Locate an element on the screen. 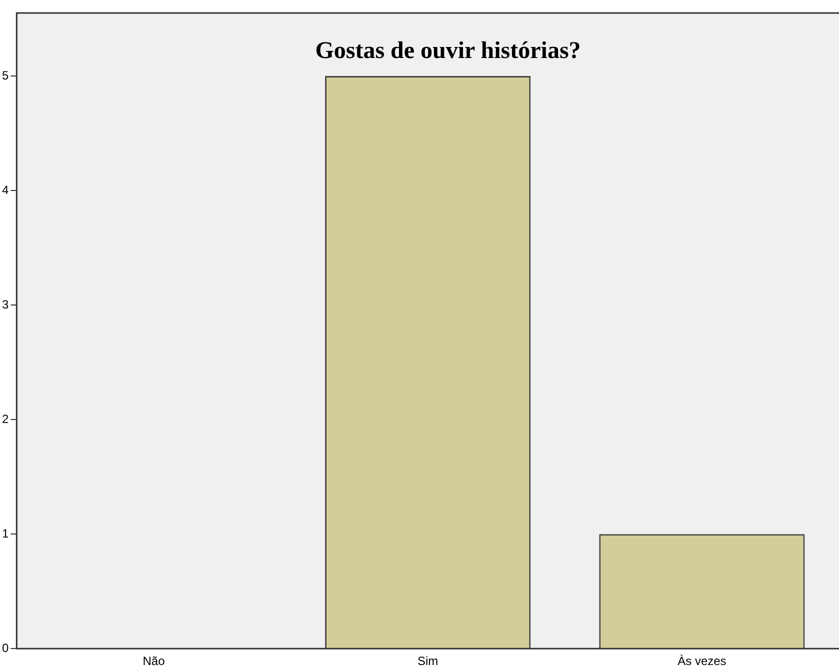 Image resolution: width=839 pixels, height=669 pixels. y-tick-label: 0 is located at coordinates (5, 647).